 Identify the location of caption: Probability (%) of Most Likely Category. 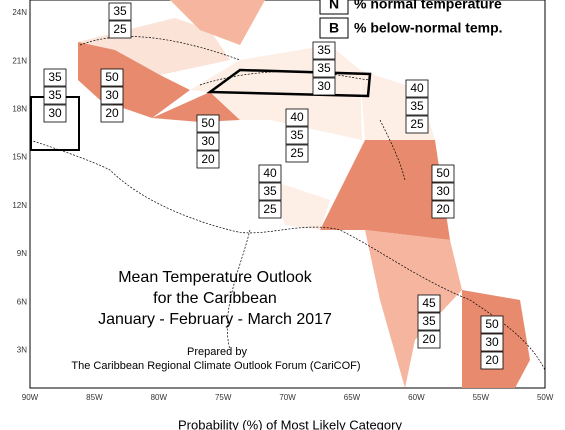
(290, 423).